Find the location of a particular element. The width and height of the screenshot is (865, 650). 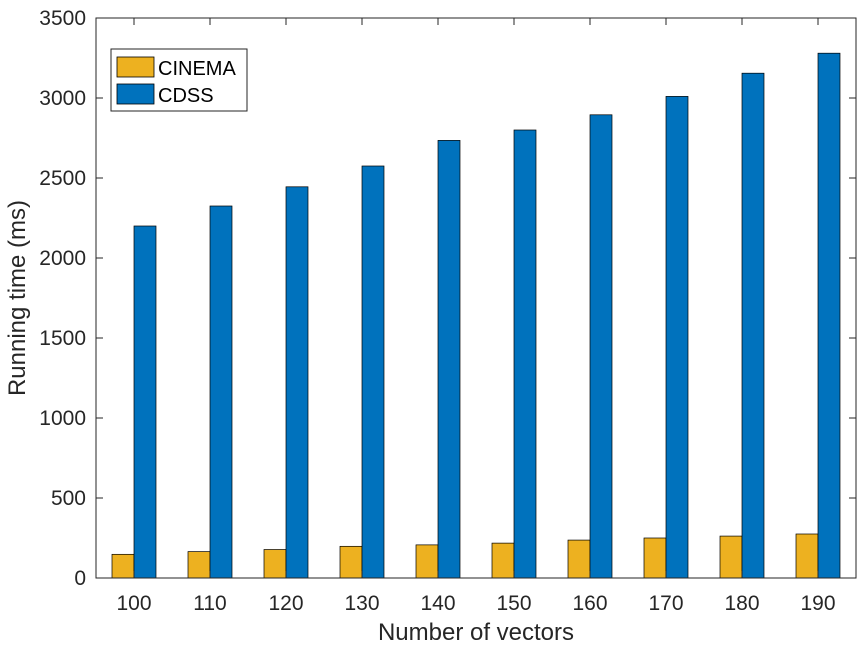

y-tick-label: 3500 is located at coordinates (62, 18).